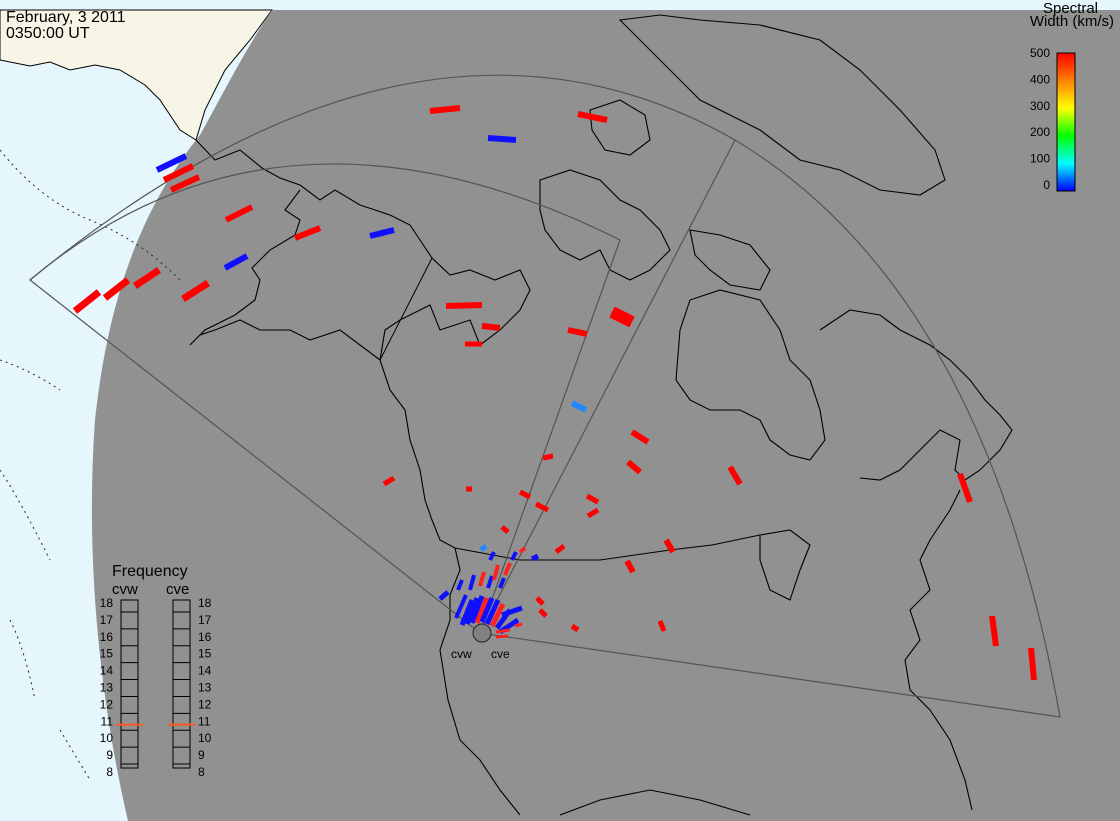 The height and width of the screenshot is (821, 1120). I want to click on radar-site: cvw cve, so click(480, 642).